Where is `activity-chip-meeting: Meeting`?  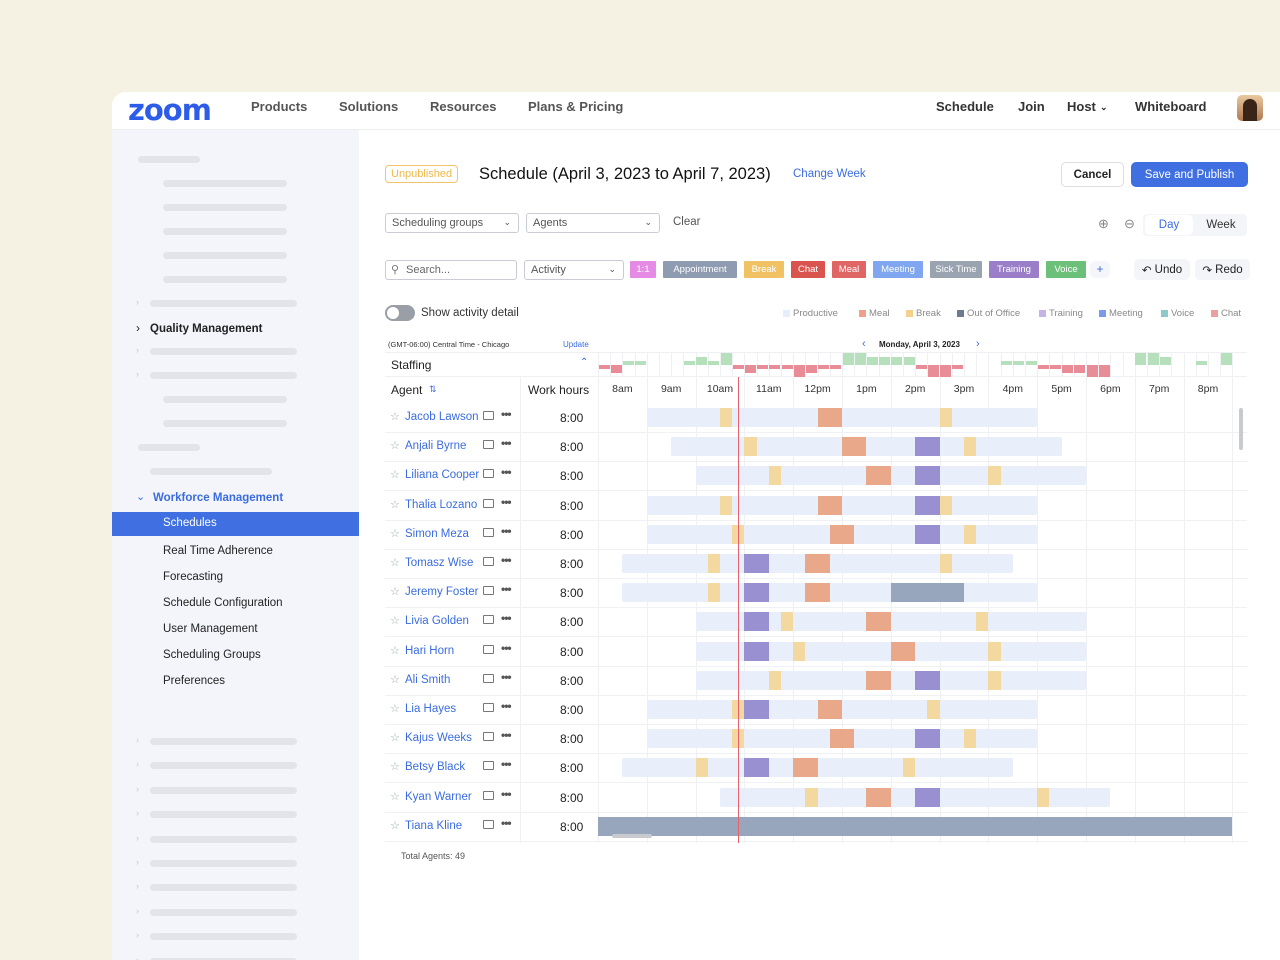 activity-chip-meeting: Meeting is located at coordinates (898, 269).